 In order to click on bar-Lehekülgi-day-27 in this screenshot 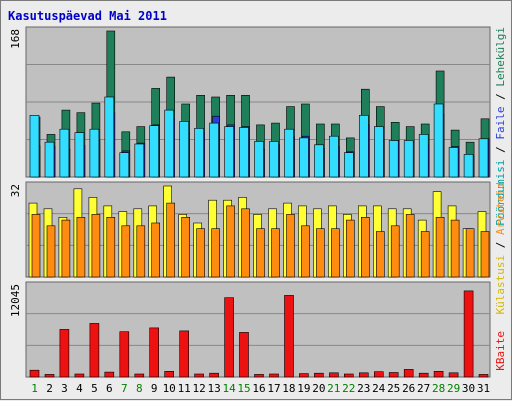, I will do `click(423, 156)`.